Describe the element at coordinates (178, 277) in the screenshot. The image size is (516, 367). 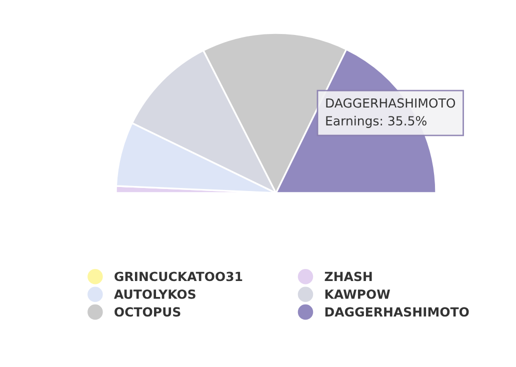
I see `legend-label: GRINCUCKATOO31` at that location.